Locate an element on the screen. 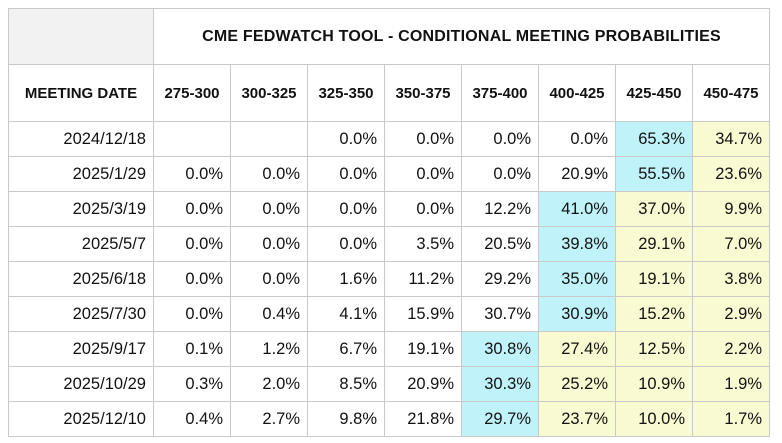  probability-cell: 1.6% is located at coordinates (346, 279).